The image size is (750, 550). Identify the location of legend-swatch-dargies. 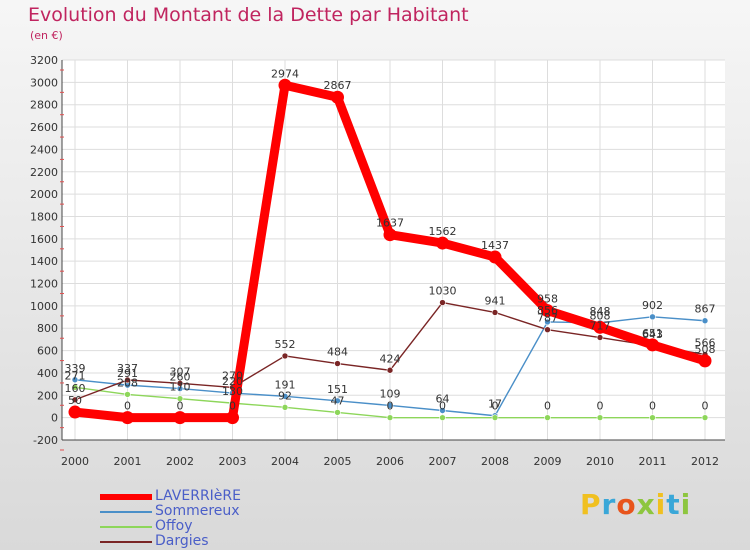
(126, 542).